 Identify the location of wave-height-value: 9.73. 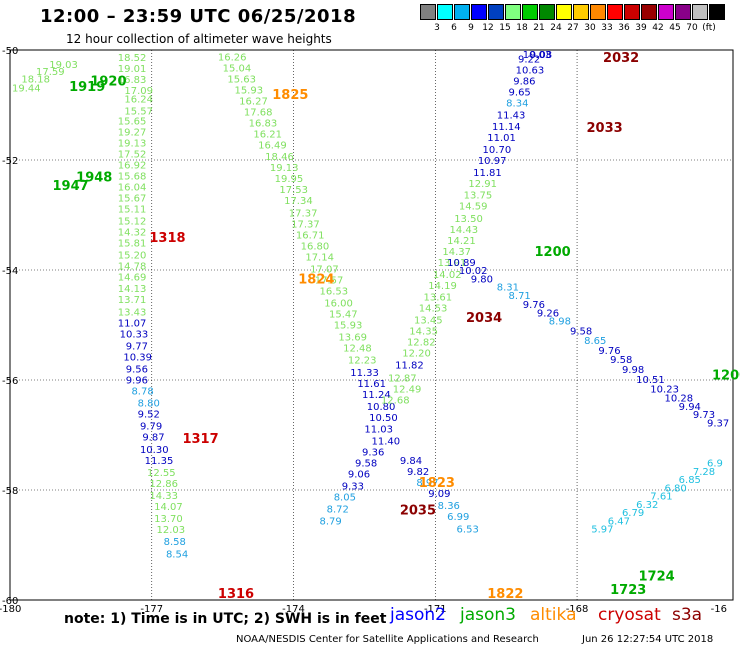
(704, 415).